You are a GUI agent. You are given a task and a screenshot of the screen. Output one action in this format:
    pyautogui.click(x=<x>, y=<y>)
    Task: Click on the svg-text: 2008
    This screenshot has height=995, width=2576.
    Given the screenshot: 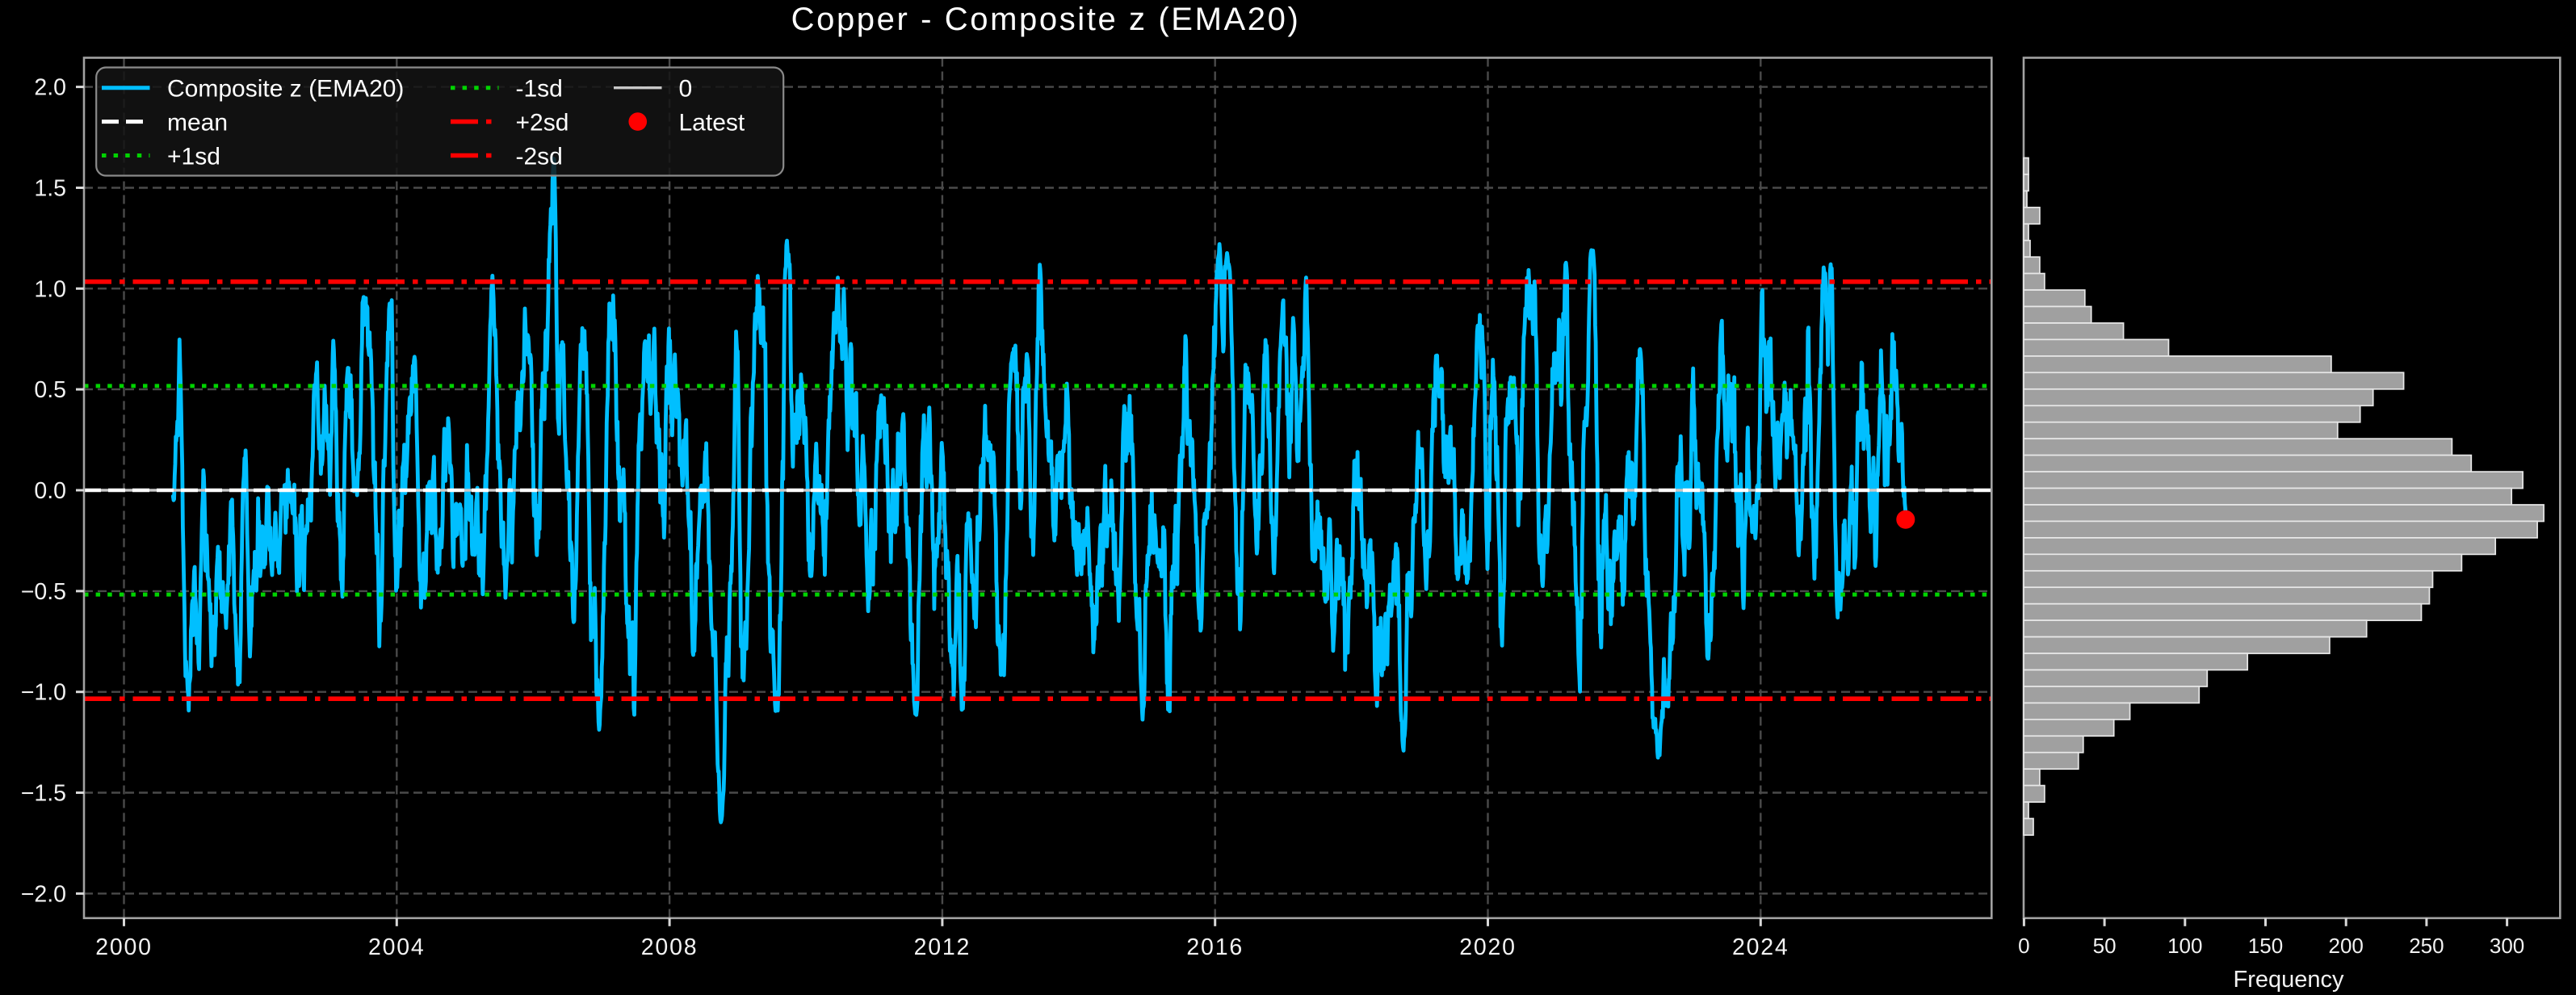 What is the action you would take?
    pyautogui.click(x=670, y=947)
    